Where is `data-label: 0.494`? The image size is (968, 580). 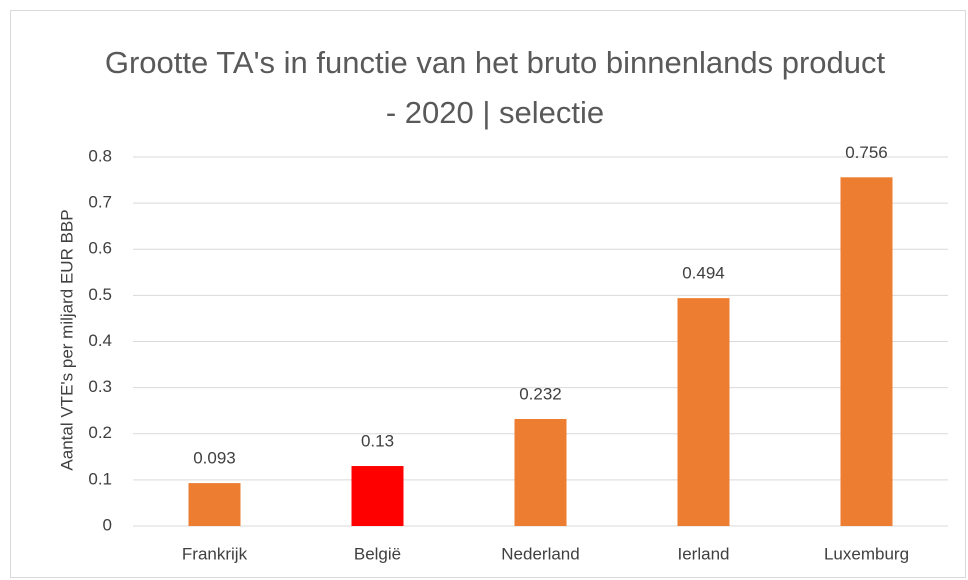 data-label: 0.494 is located at coordinates (703, 273).